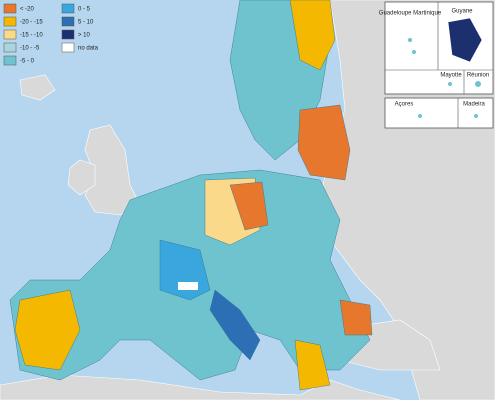 The image size is (495, 400). What do you see at coordinates (86, 23) in the screenshot?
I see `legend-label: 5 - 10` at bounding box center [86, 23].